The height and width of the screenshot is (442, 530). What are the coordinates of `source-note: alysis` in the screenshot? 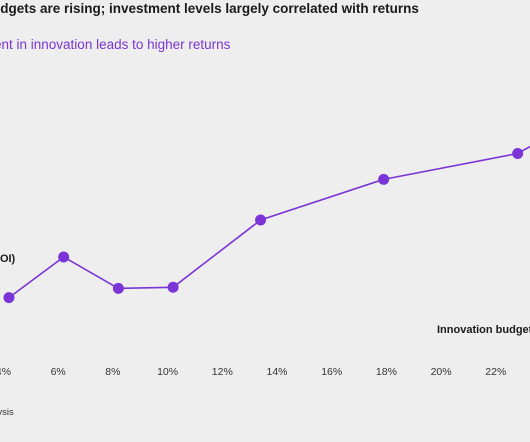 It's located at (7, 412).